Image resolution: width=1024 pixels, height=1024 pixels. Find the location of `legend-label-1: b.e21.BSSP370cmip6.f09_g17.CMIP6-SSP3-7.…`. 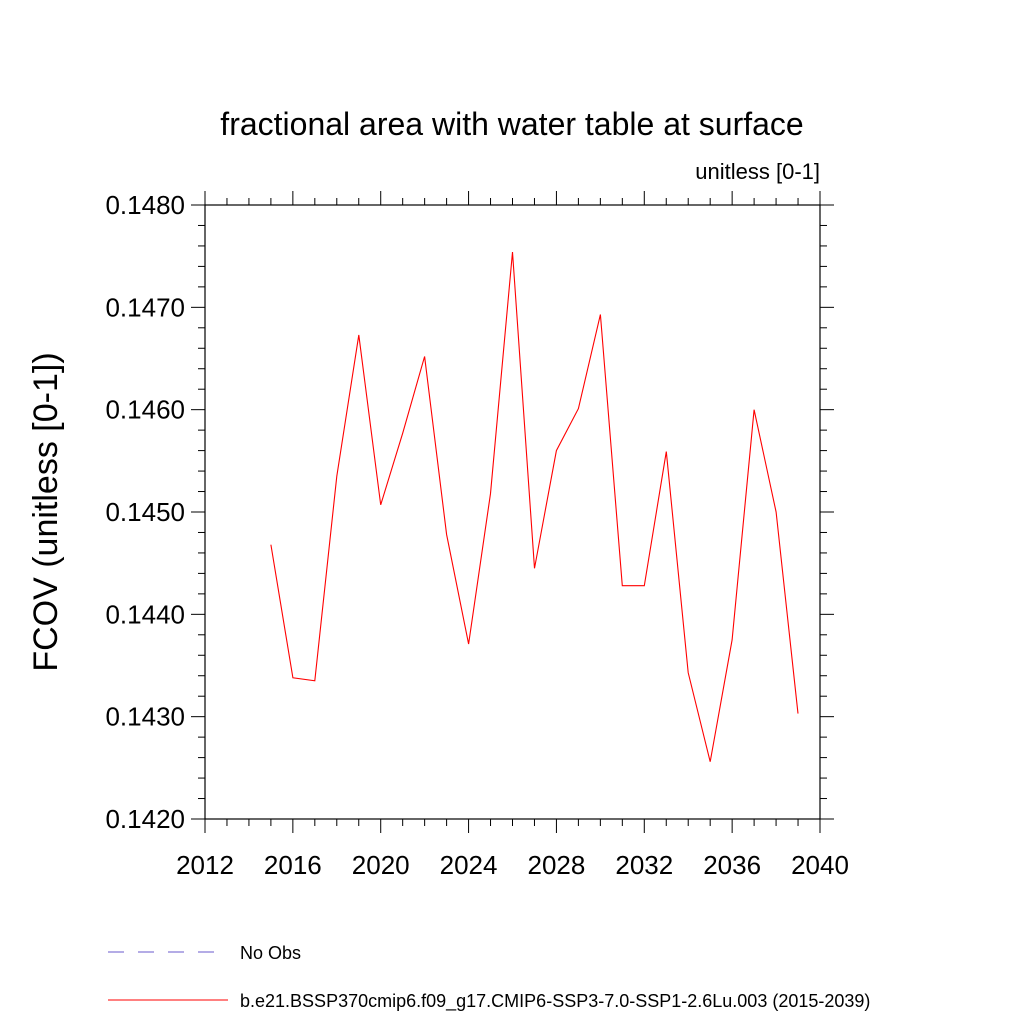

legend-label-1: b.e21.BSSP370cmip6.f09_g17.CMIP6-SSP3-7.… is located at coordinates (555, 1001).